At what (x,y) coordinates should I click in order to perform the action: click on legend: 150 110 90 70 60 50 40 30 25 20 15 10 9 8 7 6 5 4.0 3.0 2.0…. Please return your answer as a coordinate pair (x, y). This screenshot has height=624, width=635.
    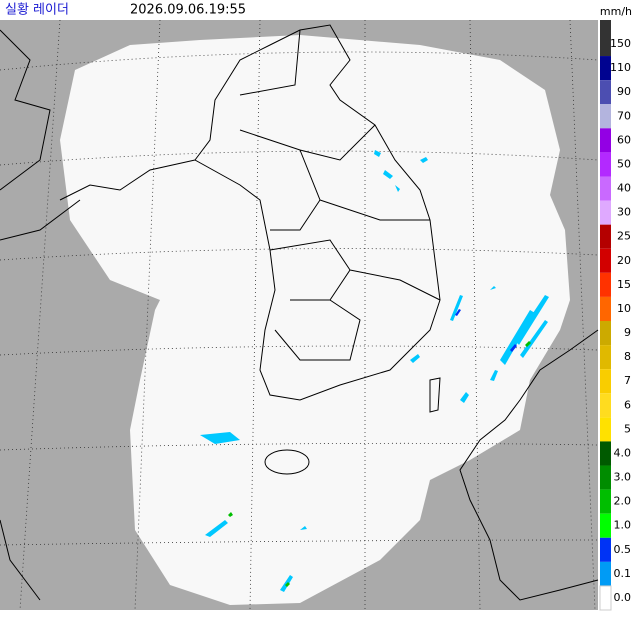
    Looking at the image, I should click on (615, 315).